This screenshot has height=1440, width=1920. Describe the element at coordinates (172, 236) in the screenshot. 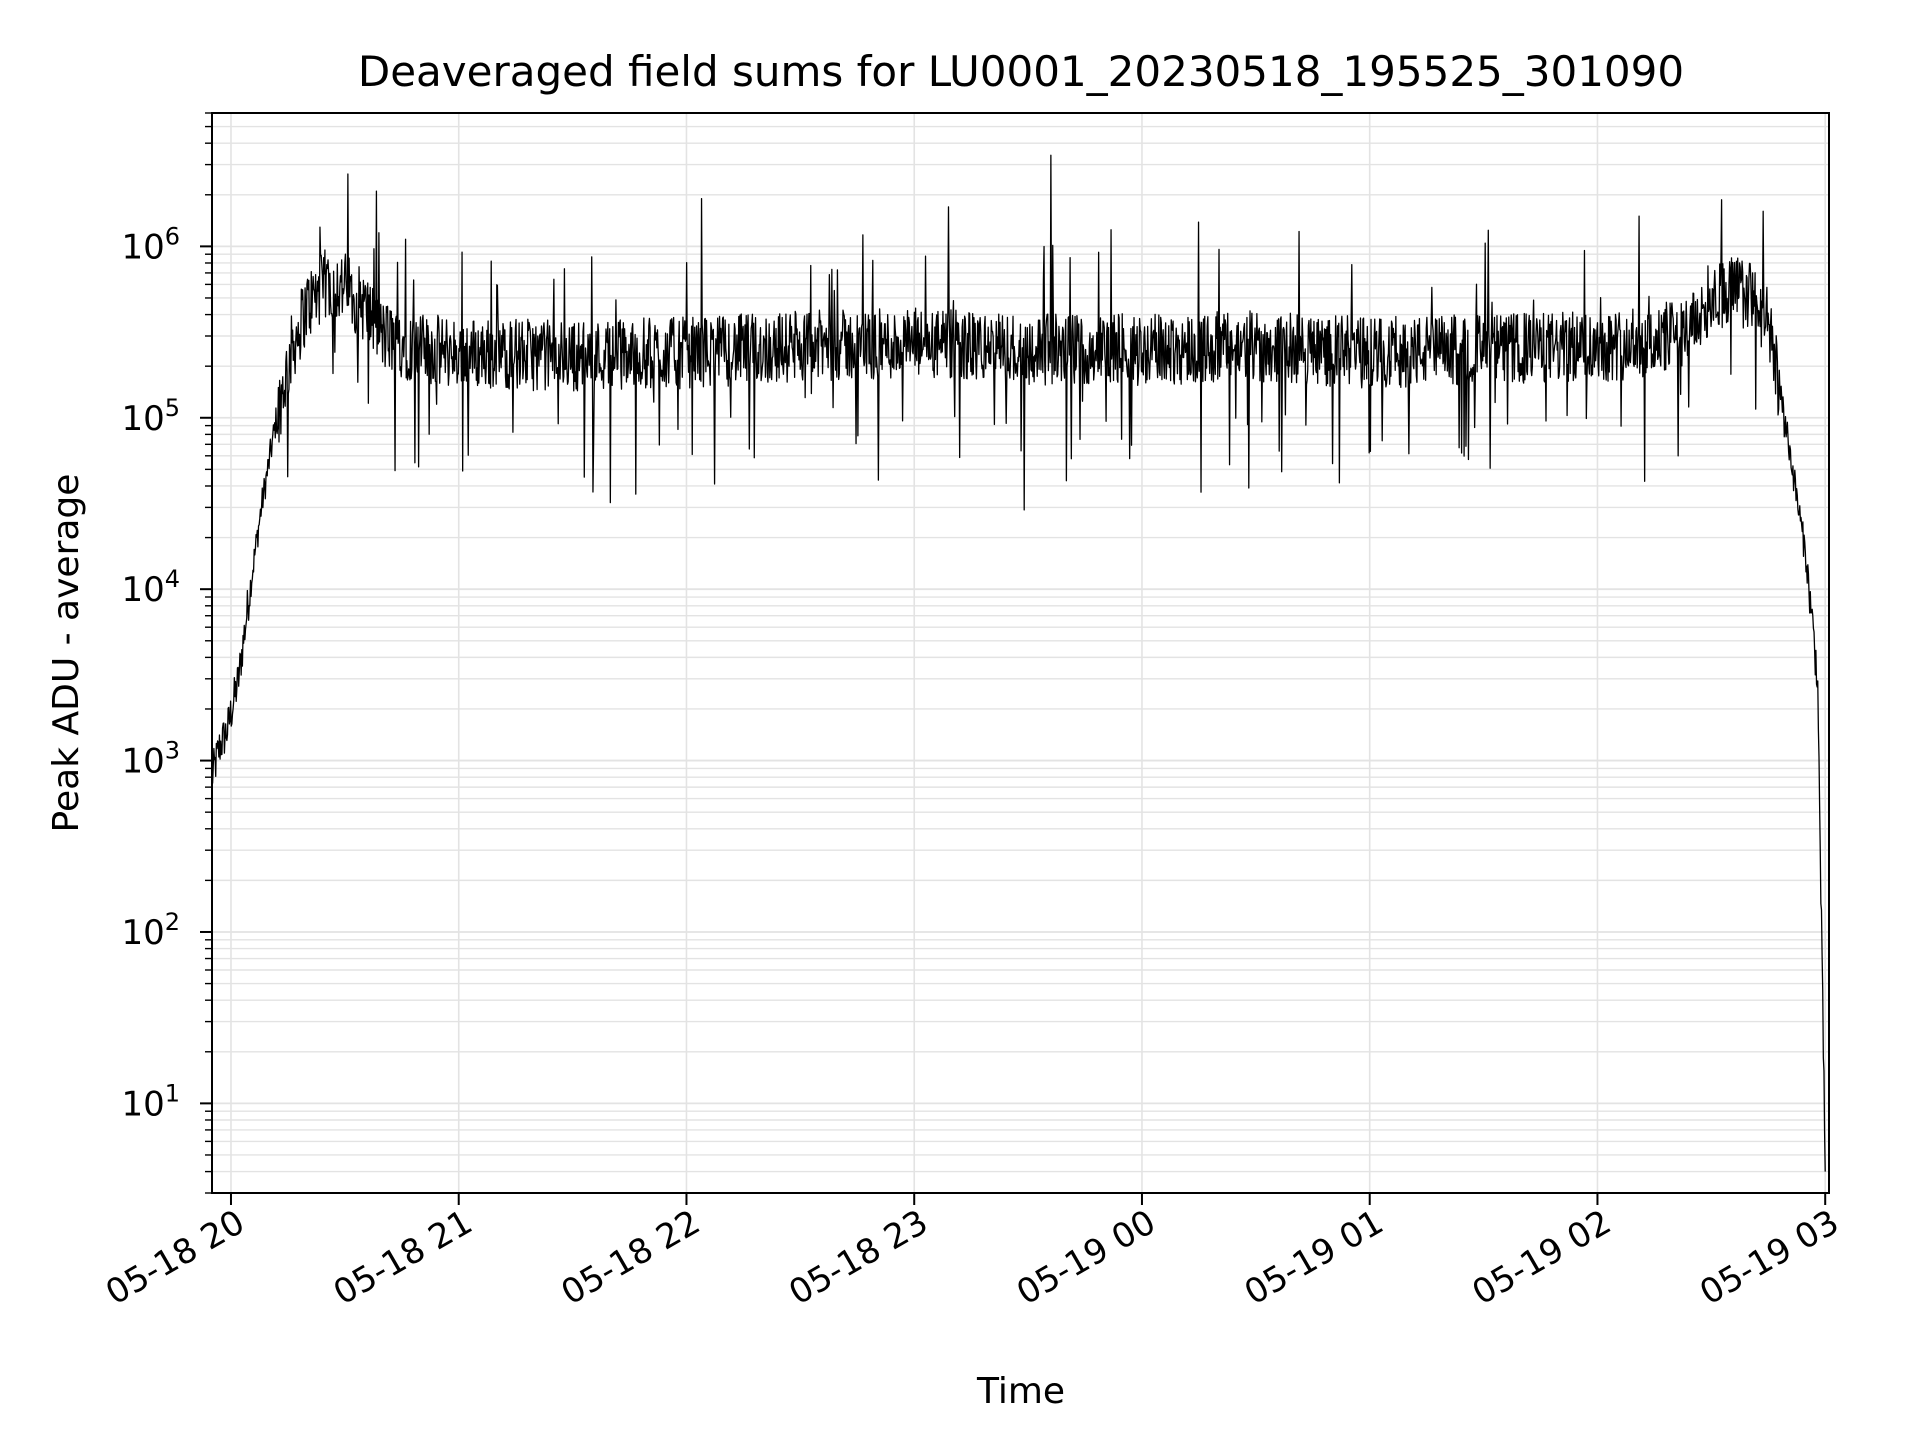

I see `y-tick-exponent: 6` at that location.